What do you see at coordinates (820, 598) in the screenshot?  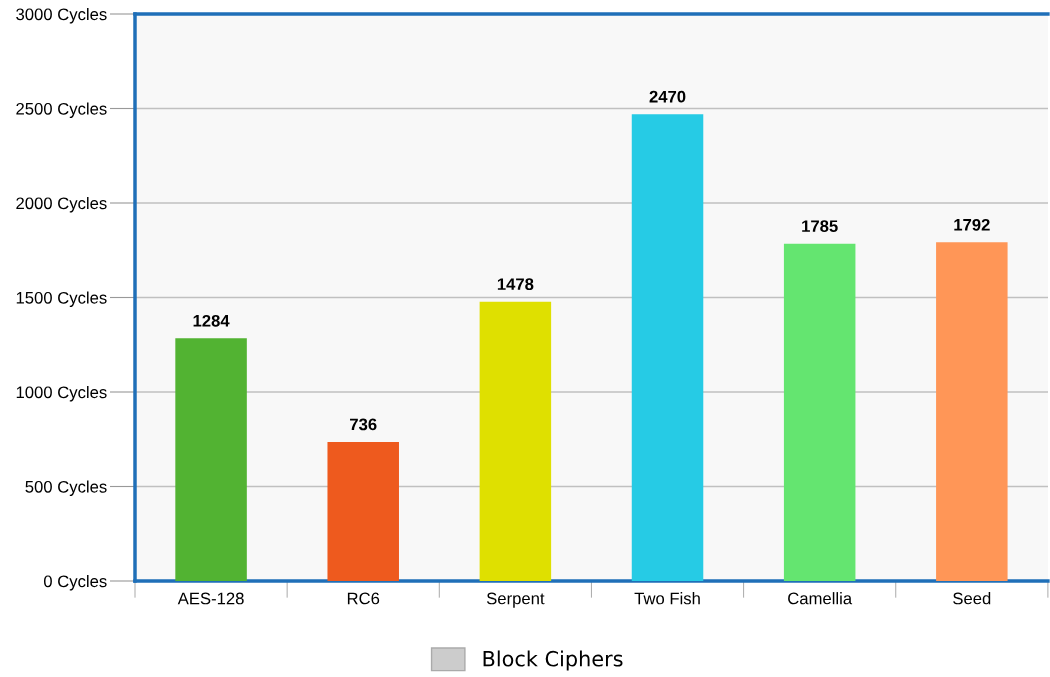 I see `x-tick-label: Camellia` at bounding box center [820, 598].